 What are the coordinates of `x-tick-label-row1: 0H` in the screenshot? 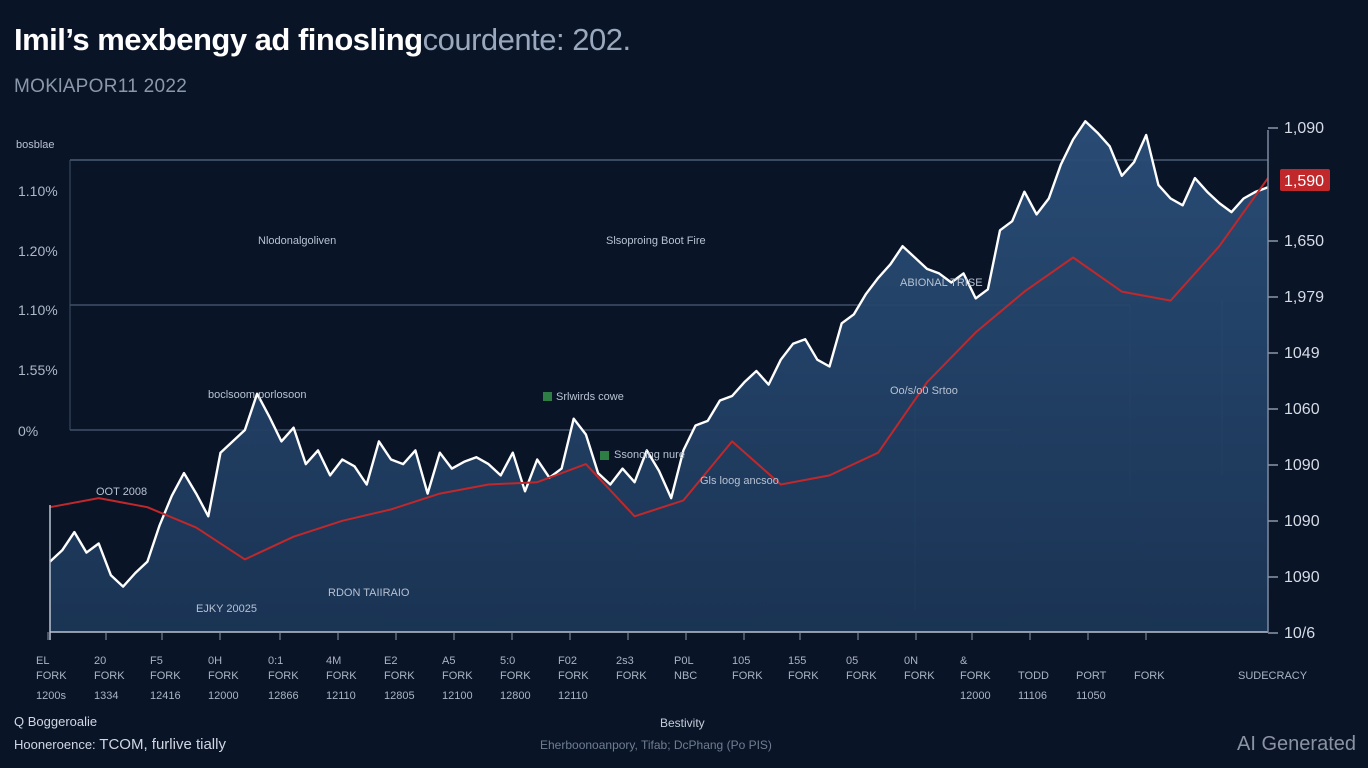 It's located at (215, 661).